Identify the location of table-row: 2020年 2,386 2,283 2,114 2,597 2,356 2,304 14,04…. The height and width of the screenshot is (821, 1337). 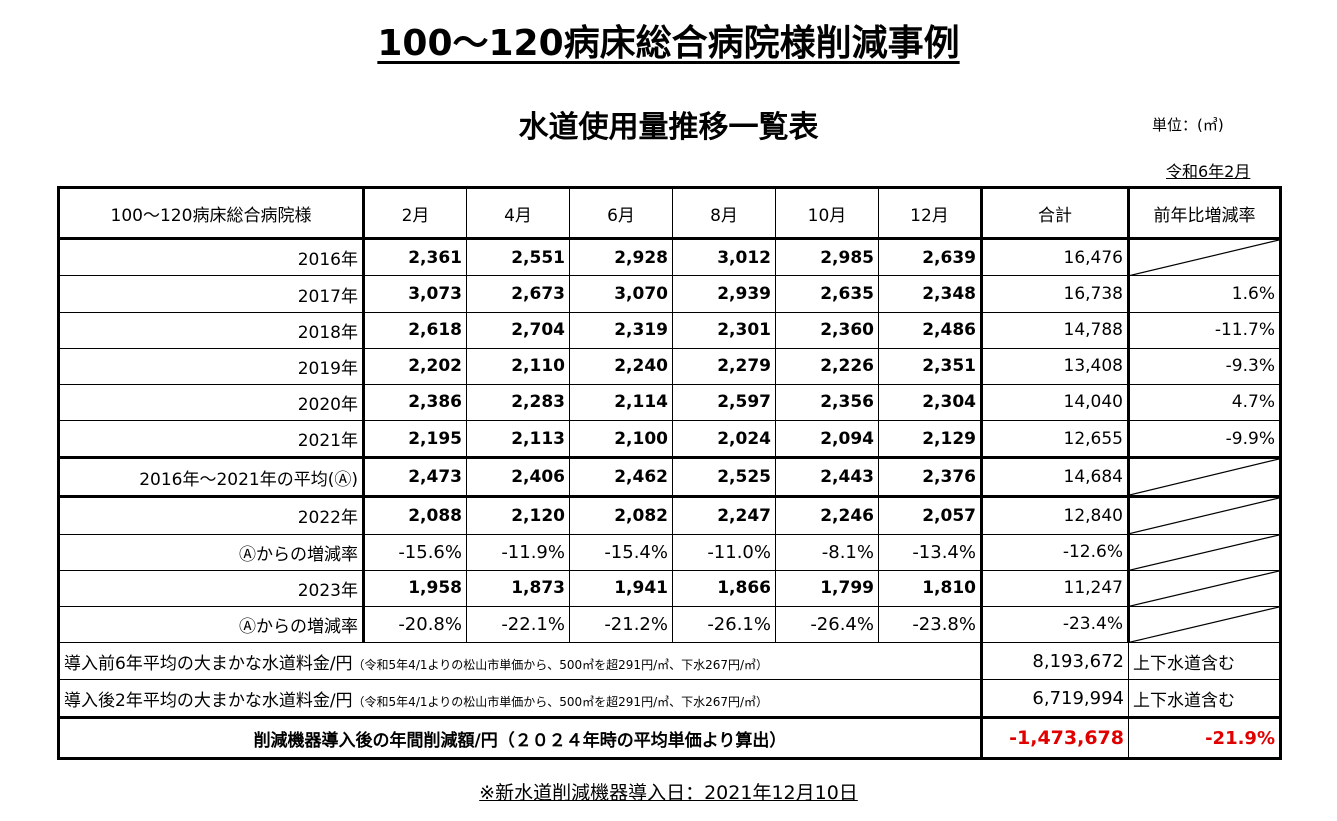
(669, 402).